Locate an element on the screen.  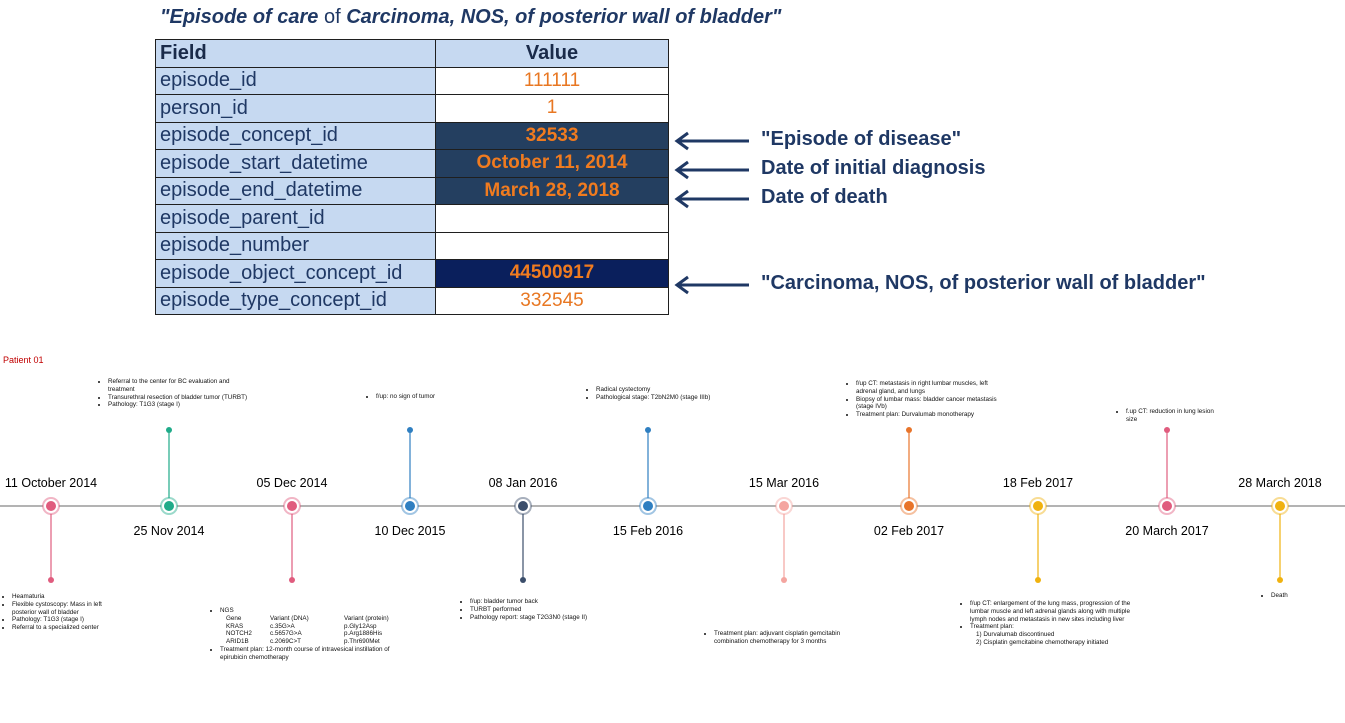
field-cell: person_id is located at coordinates (295, 108).